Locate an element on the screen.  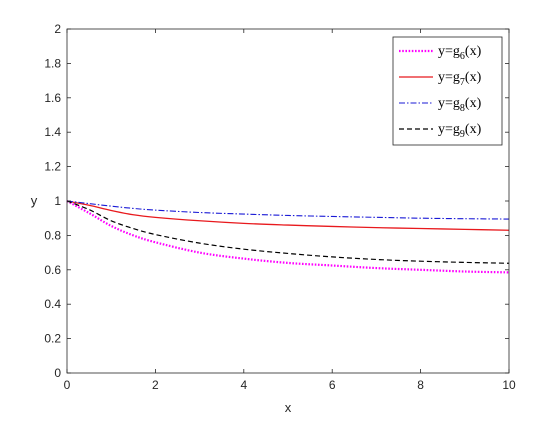
legend-label-4: y=g9(x) is located at coordinates (460, 131).